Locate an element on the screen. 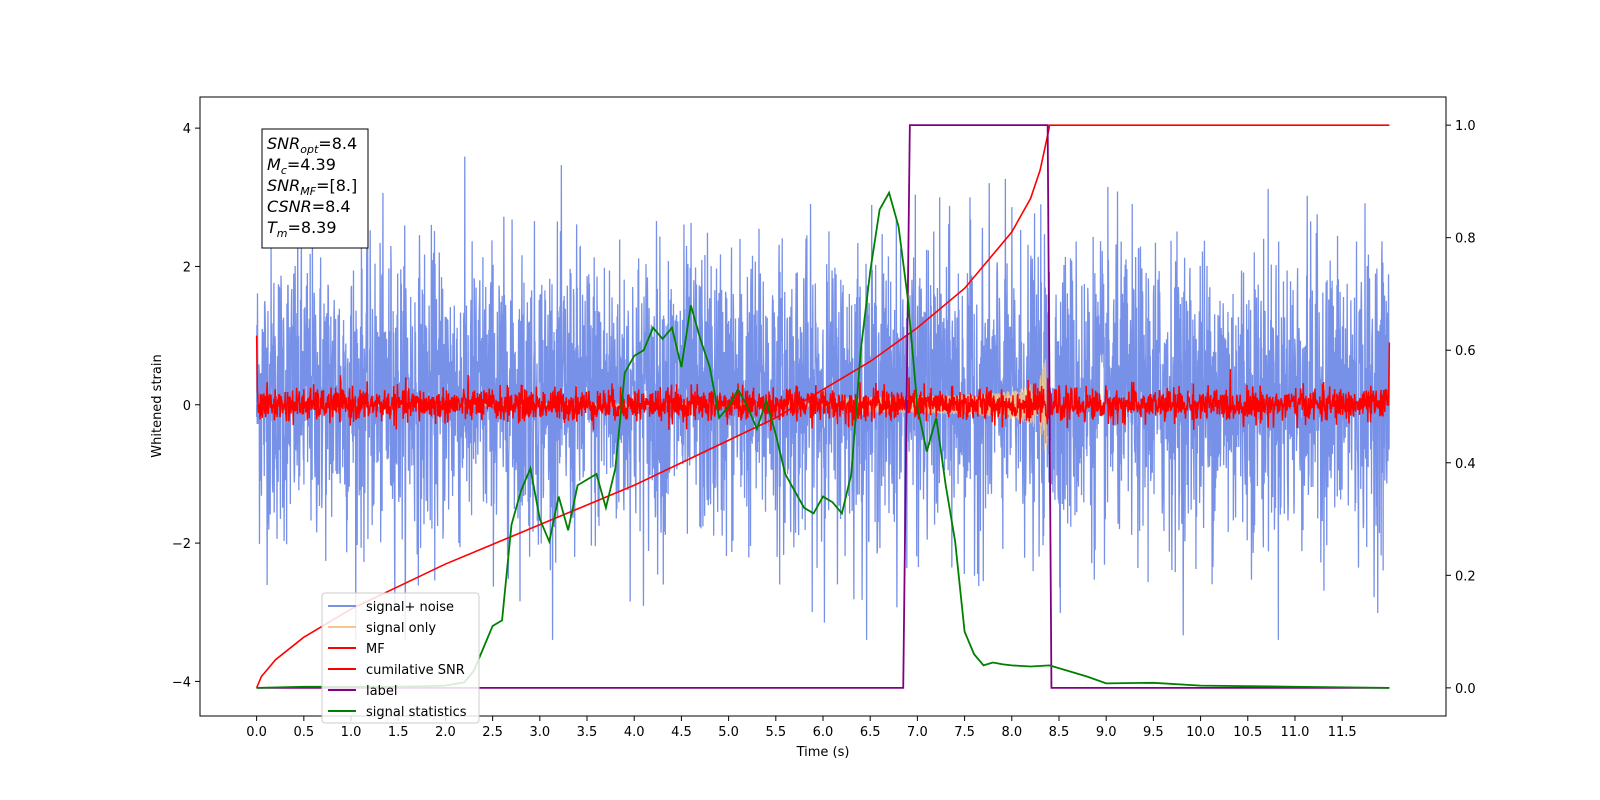 The image size is (1600, 800). x-tick-label: 10.0 is located at coordinates (1200, 732).